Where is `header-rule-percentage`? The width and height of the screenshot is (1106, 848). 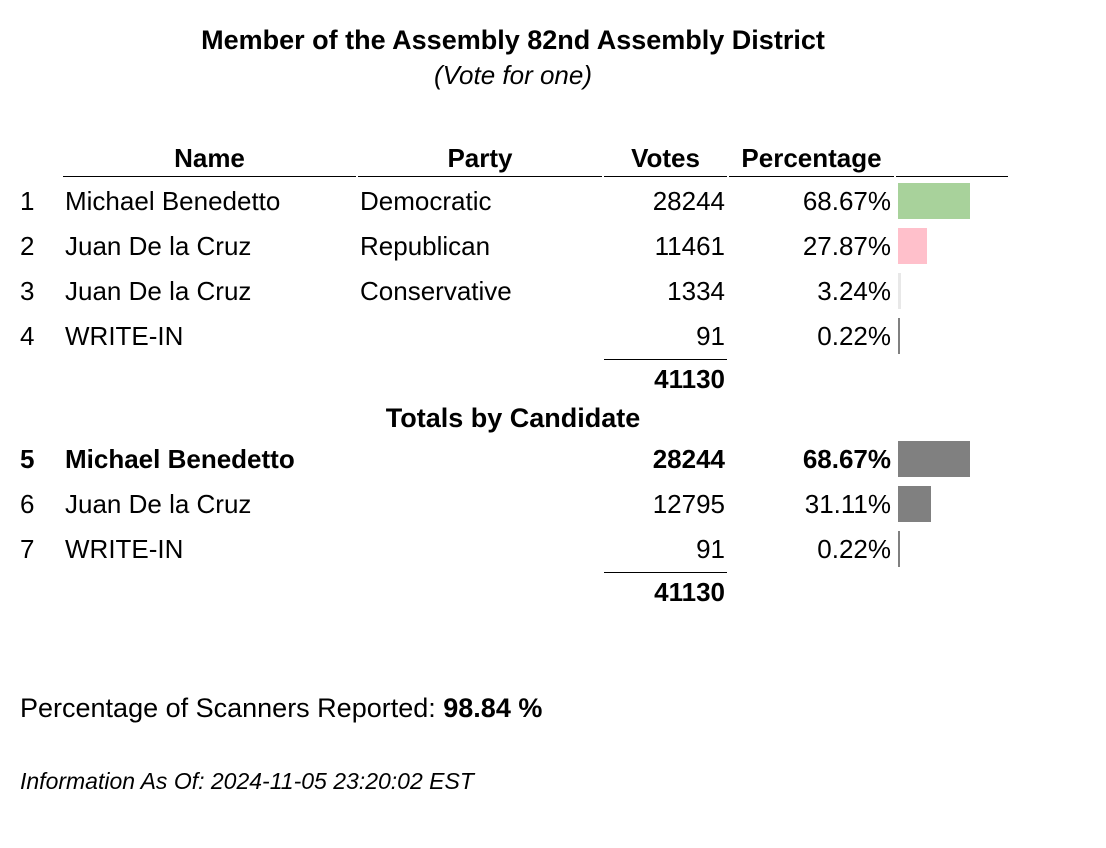 header-rule-percentage is located at coordinates (811, 176).